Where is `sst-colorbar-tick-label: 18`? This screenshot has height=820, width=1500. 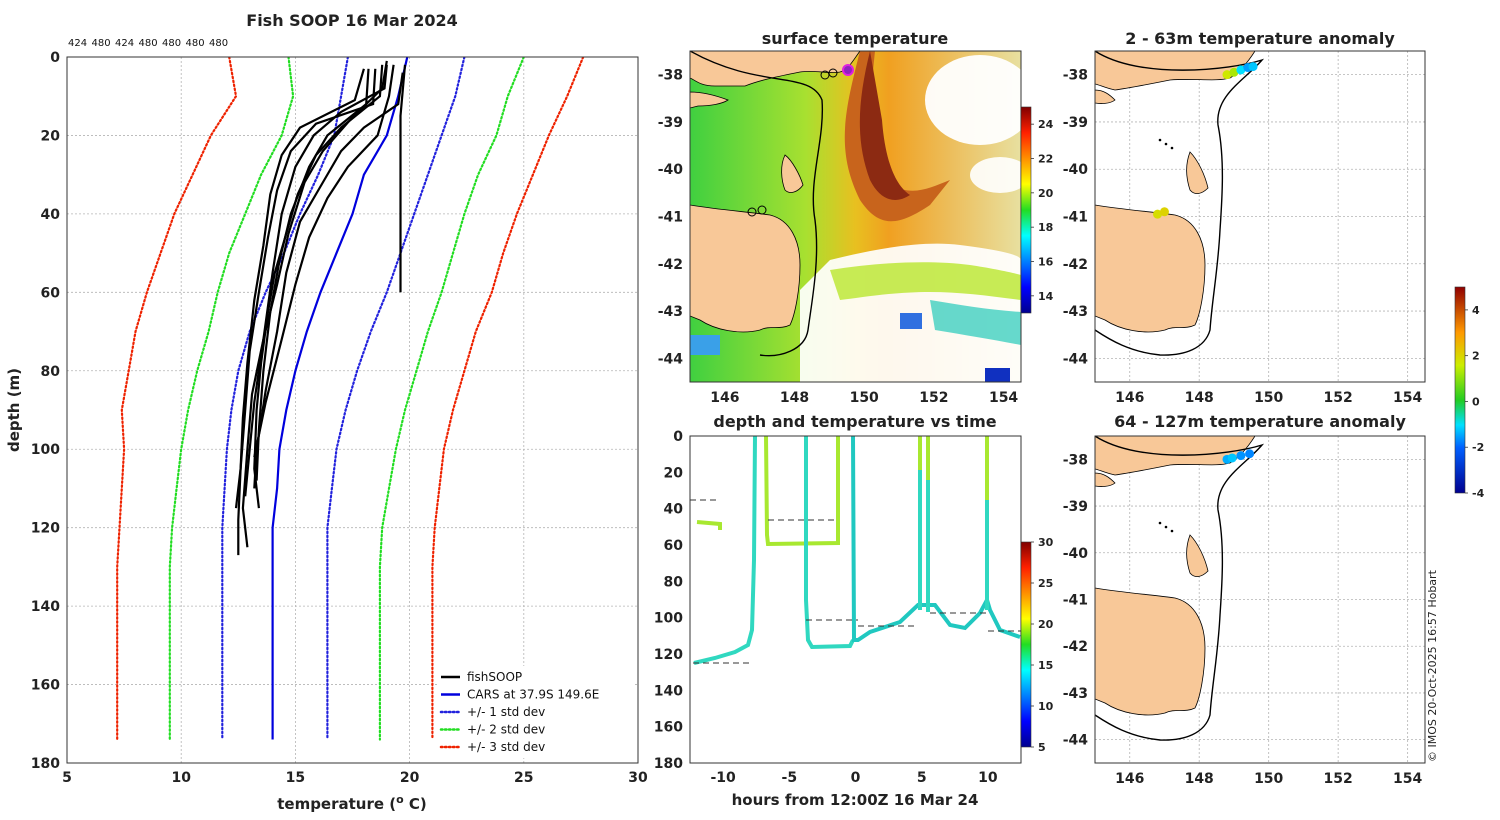 sst-colorbar-tick-label: 18 is located at coordinates (1045, 227).